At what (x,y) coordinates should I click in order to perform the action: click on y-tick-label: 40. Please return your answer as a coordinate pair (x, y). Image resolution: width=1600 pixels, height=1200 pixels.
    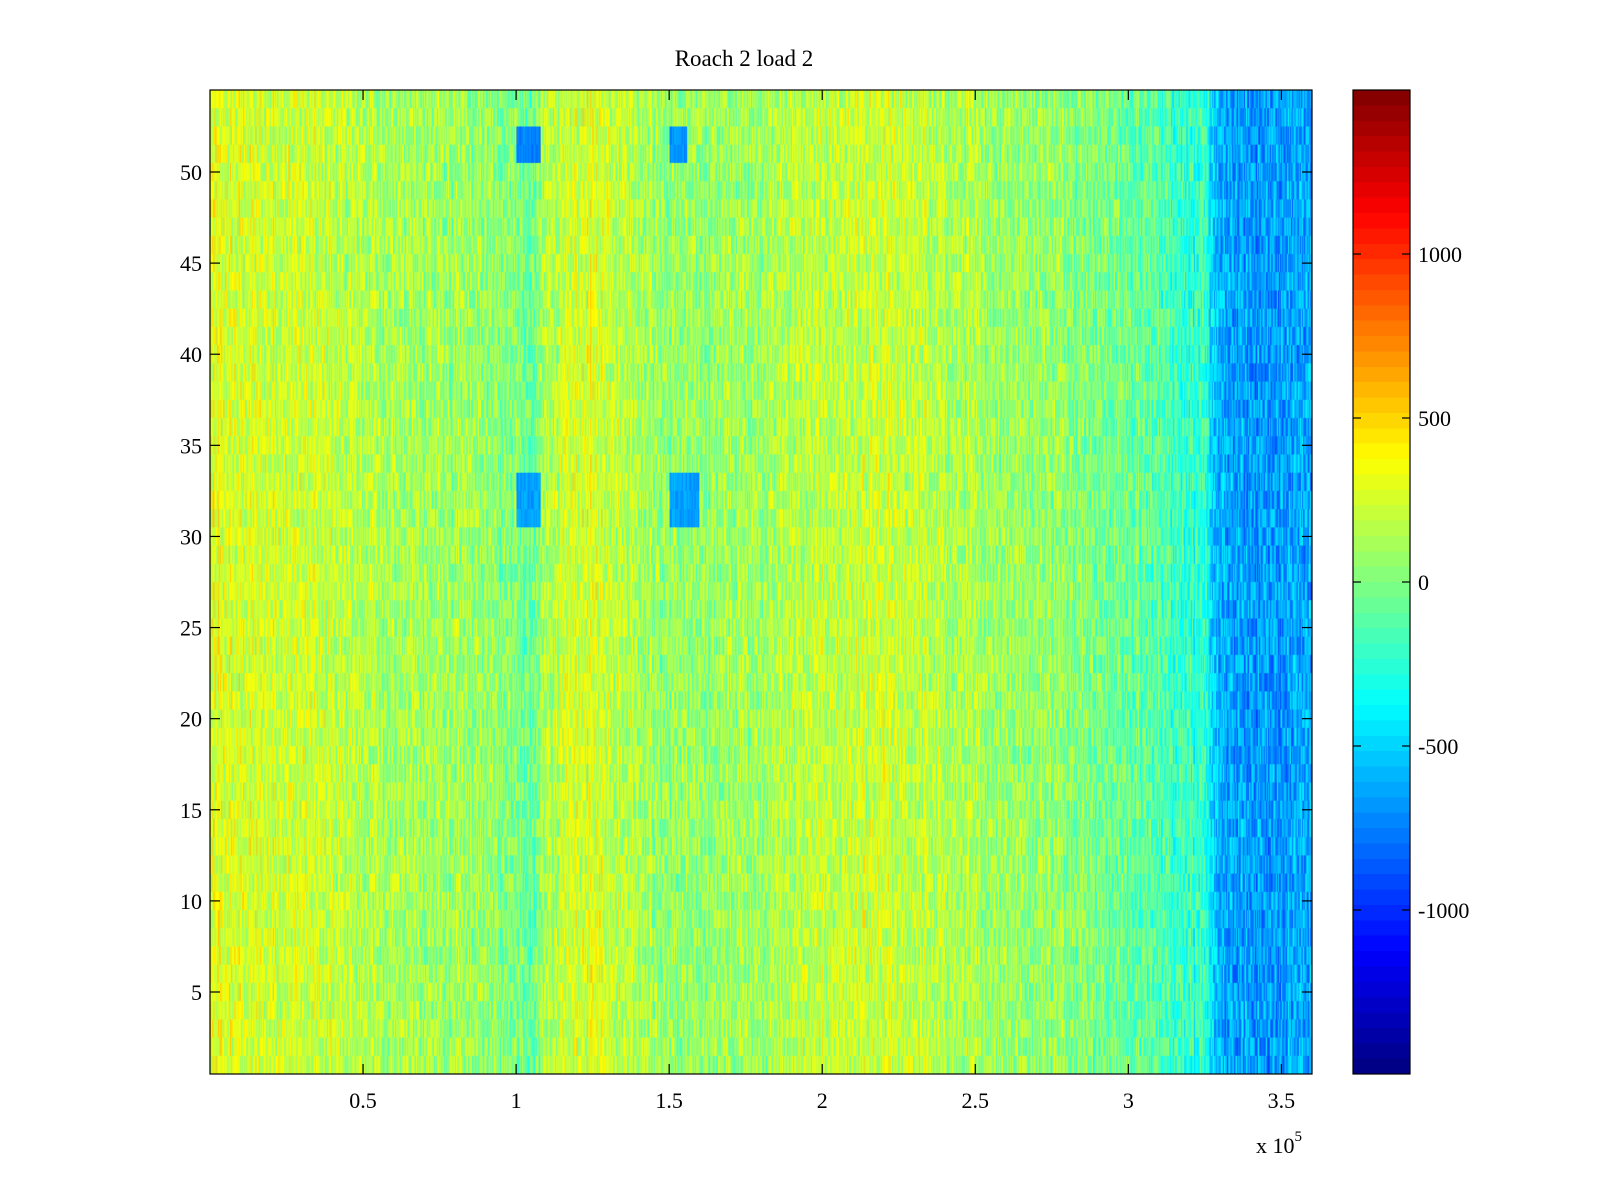
    Looking at the image, I should click on (191, 354).